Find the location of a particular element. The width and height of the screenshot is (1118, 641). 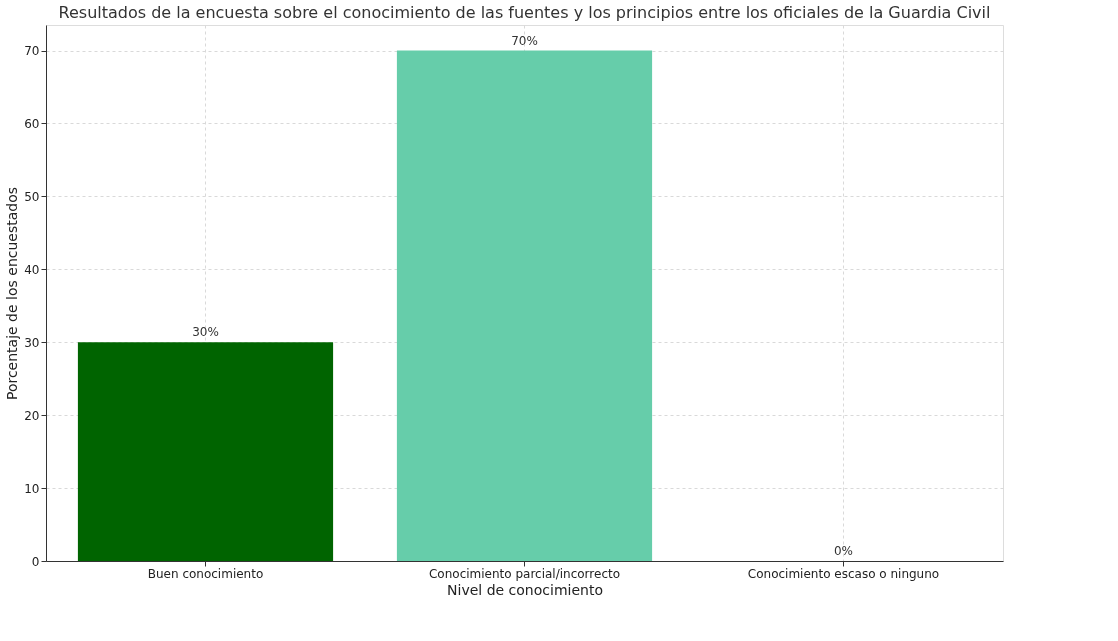

y-axis-title: Porcentaje de los encuestados is located at coordinates (12, 293).